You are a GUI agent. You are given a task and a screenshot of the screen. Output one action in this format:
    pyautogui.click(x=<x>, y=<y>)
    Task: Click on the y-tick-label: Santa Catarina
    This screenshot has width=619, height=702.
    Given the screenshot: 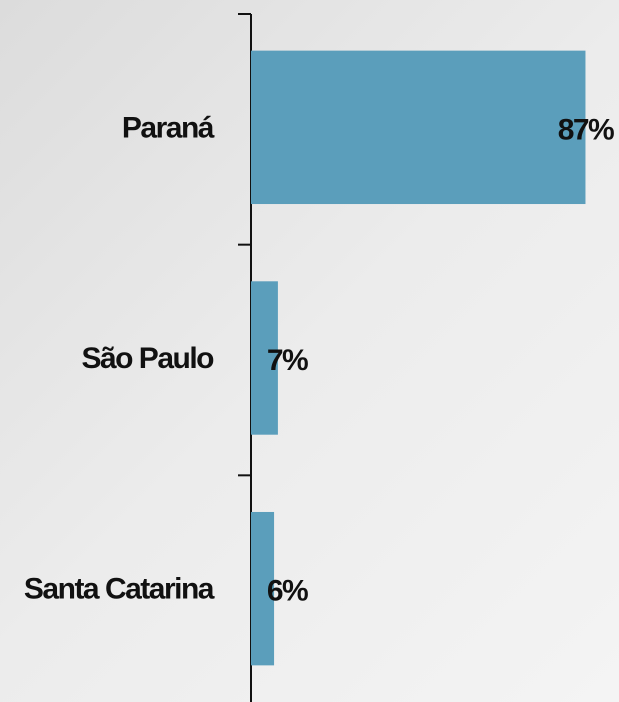 What is the action you would take?
    pyautogui.click(x=119, y=589)
    